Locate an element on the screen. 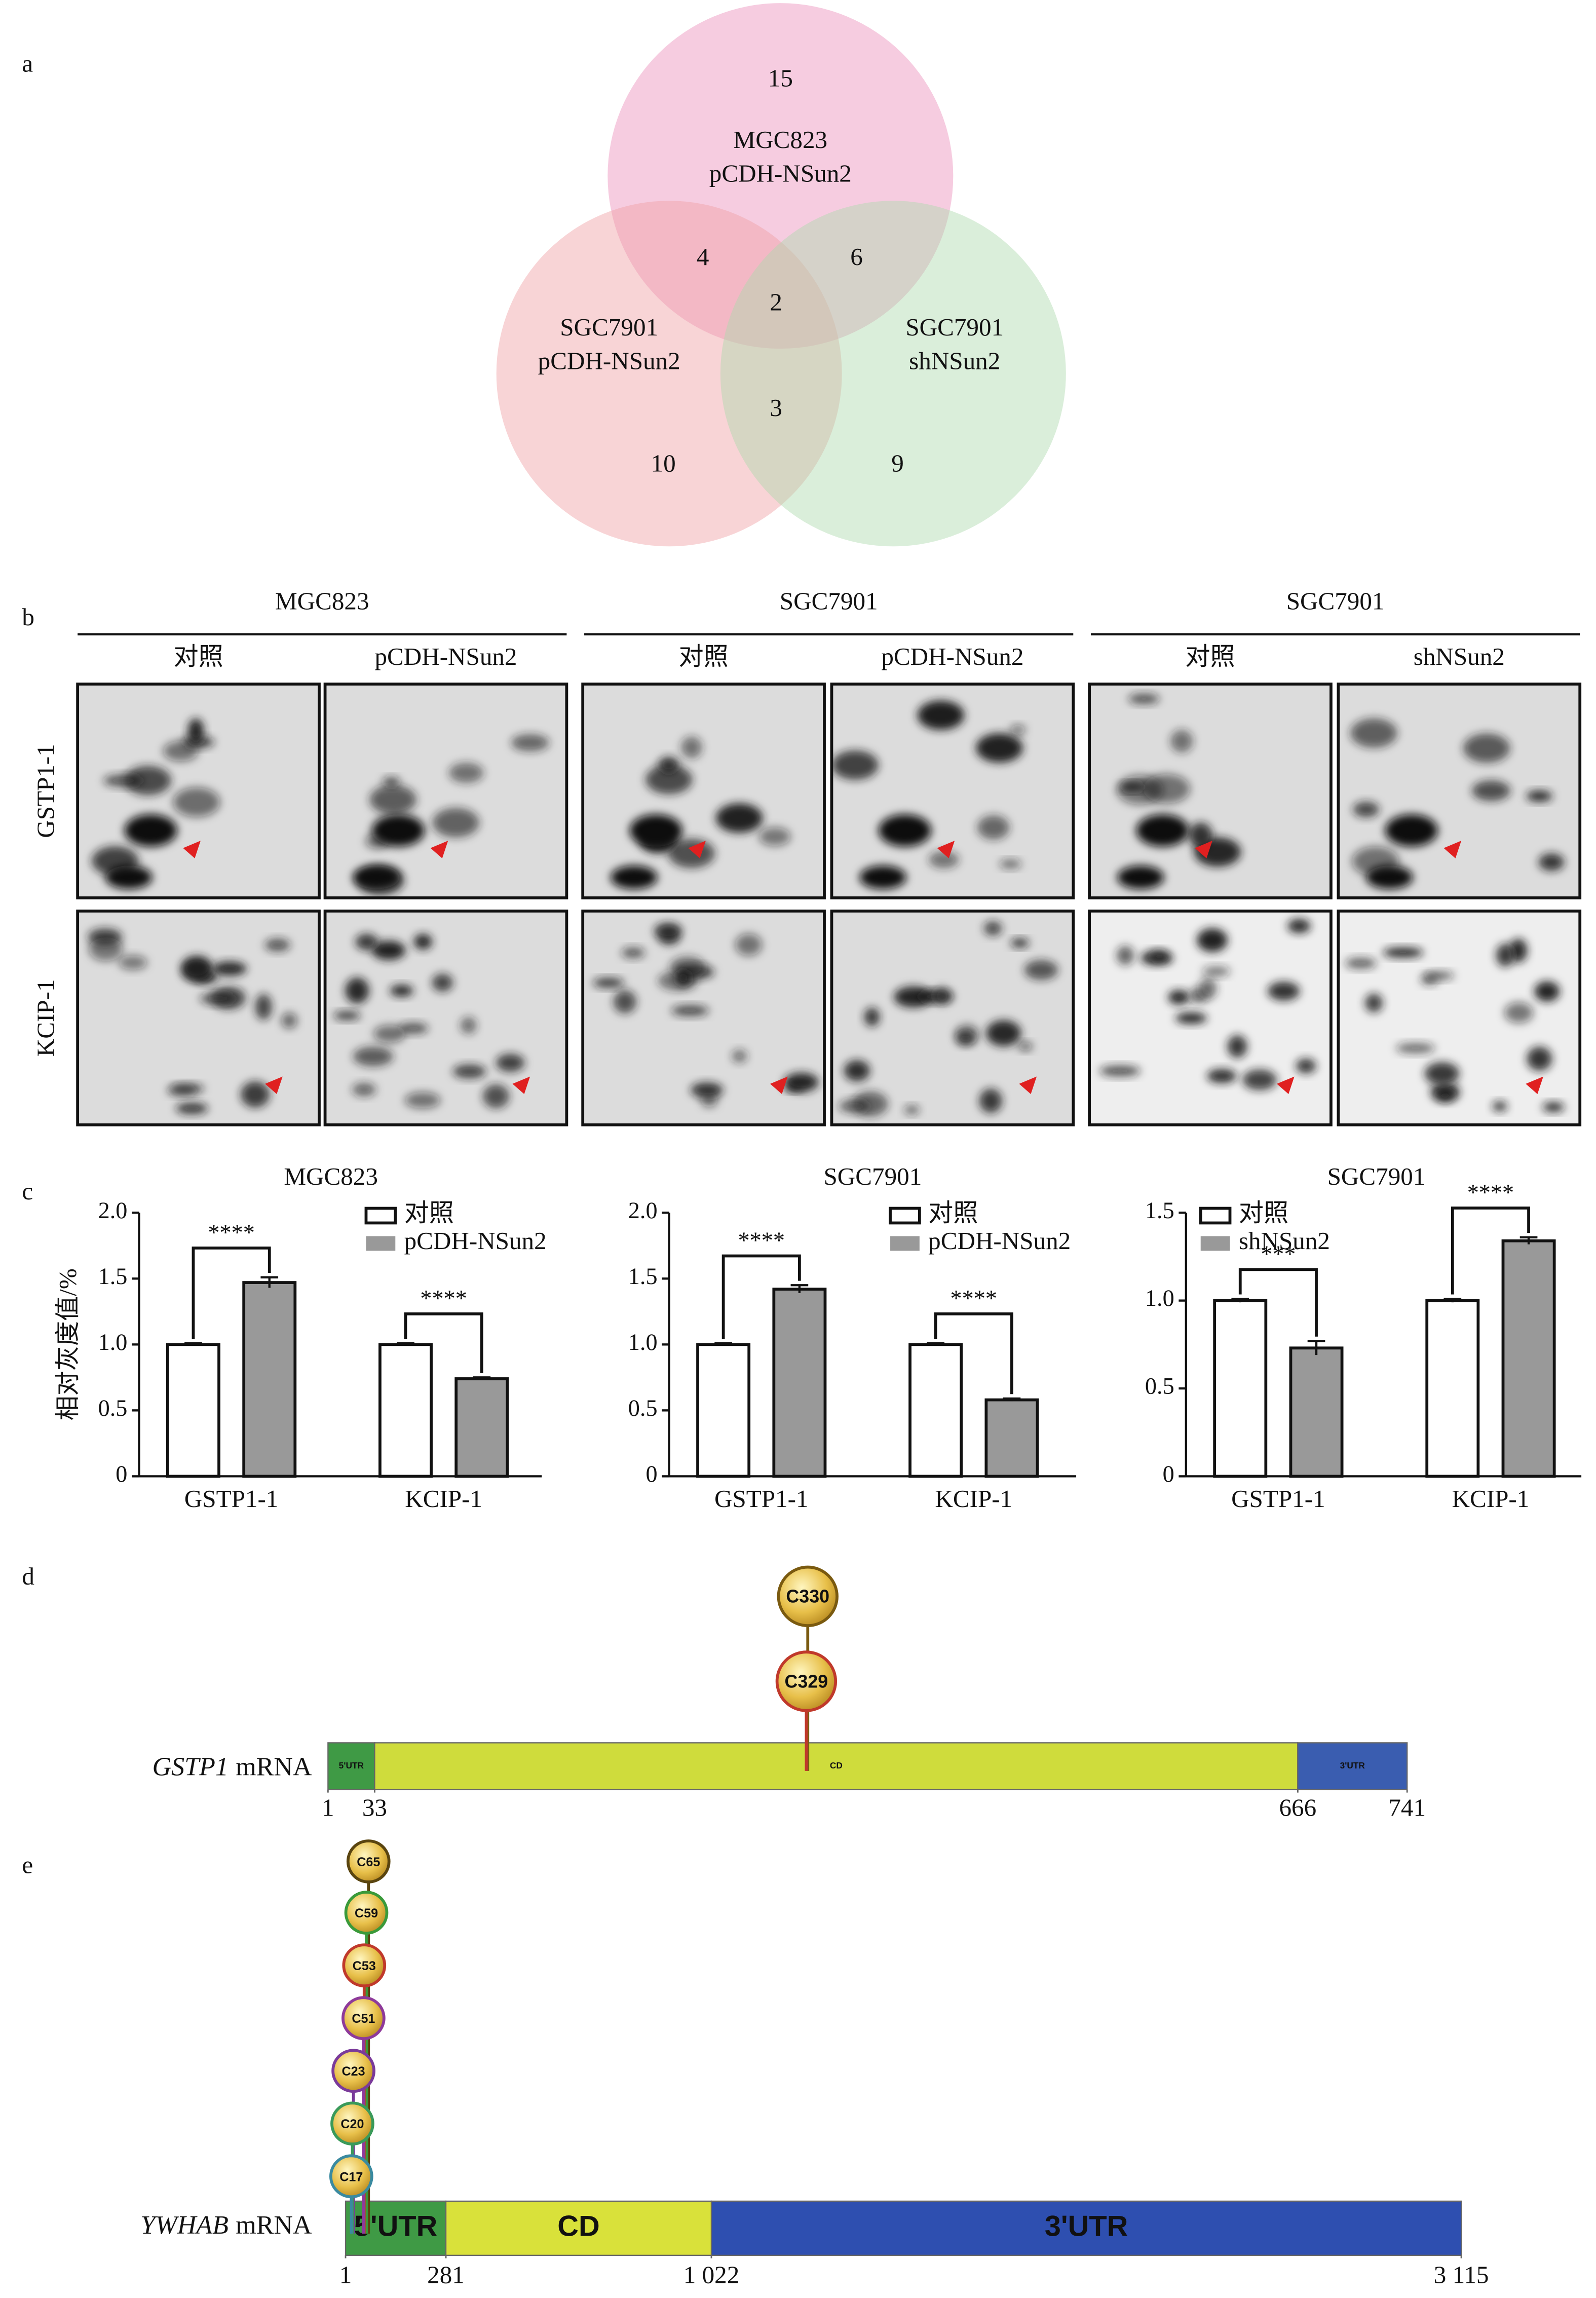 The height and width of the screenshot is (2298, 1596). label: 741 is located at coordinates (1407, 1808).